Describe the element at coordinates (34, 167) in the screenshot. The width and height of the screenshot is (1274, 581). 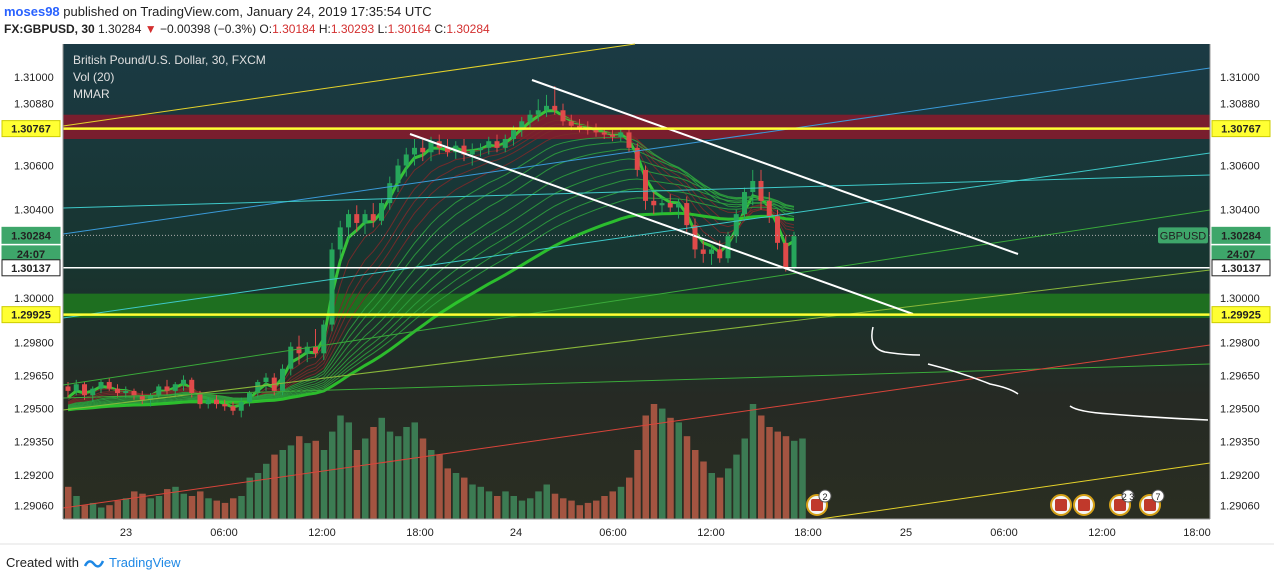
I see `price-tick-left: 1.30600` at that location.